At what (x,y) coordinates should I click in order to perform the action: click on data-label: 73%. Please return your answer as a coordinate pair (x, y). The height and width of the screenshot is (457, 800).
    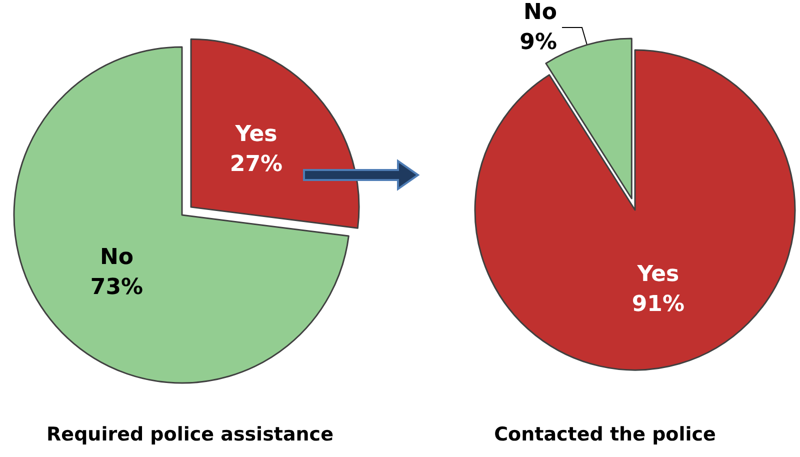
    Looking at the image, I should click on (117, 287).